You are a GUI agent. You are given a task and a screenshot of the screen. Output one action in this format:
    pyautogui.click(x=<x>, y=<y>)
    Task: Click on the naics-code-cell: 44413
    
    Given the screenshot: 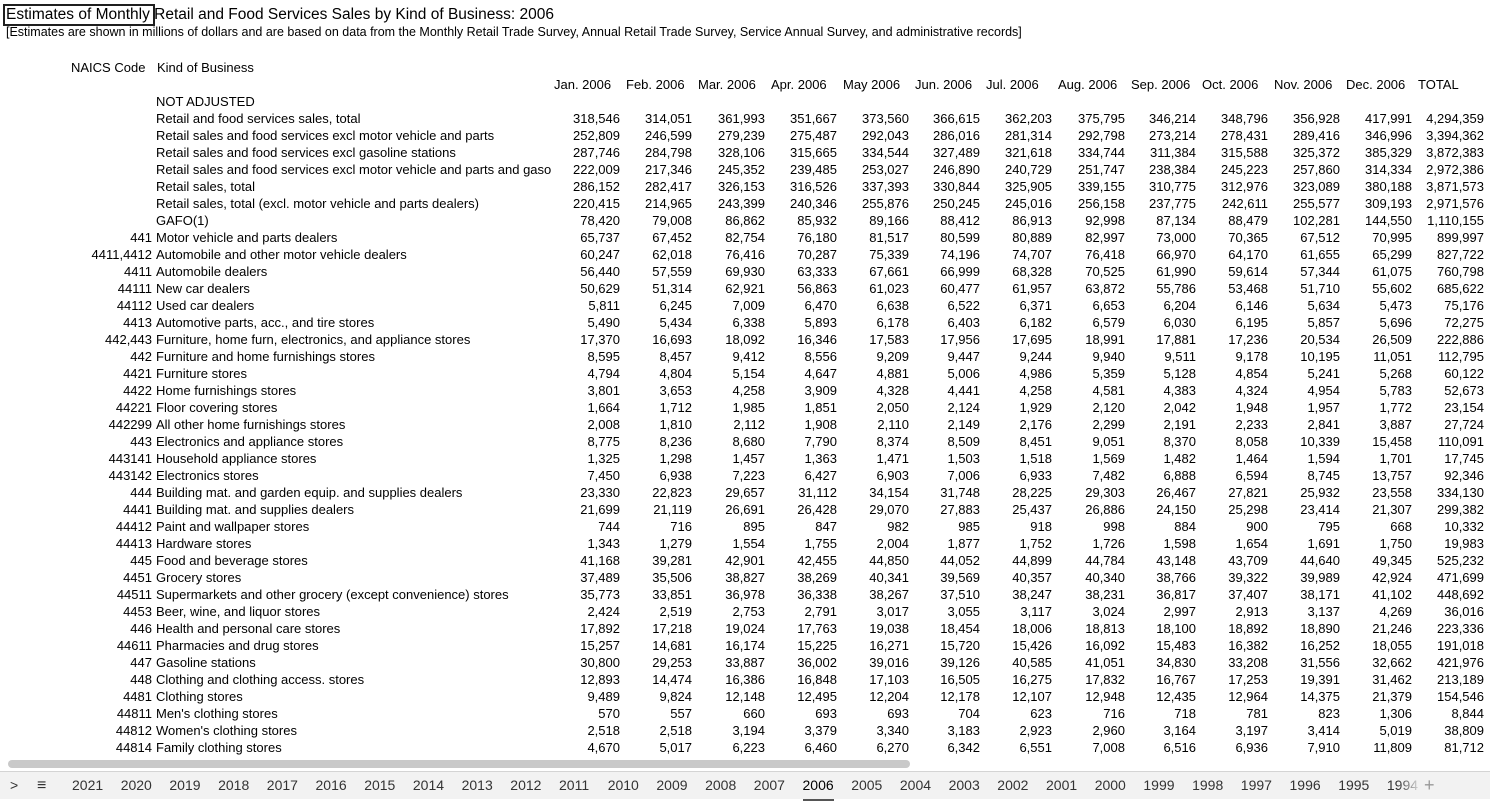 What is the action you would take?
    pyautogui.click(x=133, y=543)
    